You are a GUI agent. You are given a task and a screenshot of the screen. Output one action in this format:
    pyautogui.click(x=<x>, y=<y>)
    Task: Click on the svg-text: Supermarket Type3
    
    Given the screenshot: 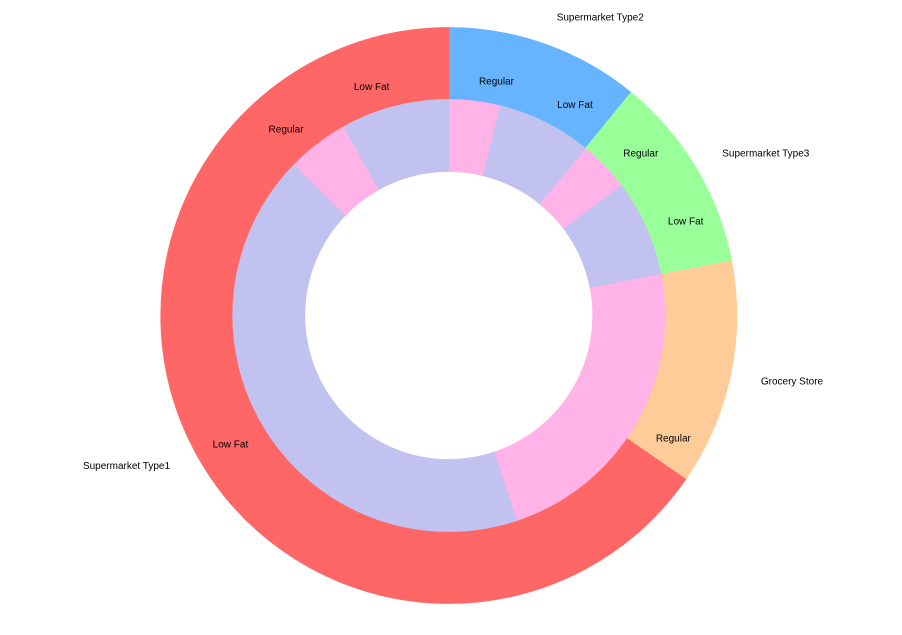 What is the action you would take?
    pyautogui.click(x=766, y=154)
    